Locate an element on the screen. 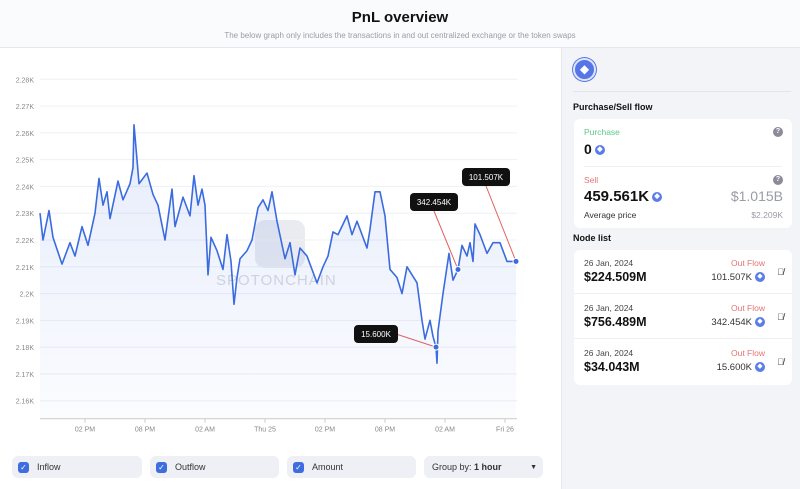 The width and height of the screenshot is (800, 489). annotation-label: 15.600K is located at coordinates (376, 334).